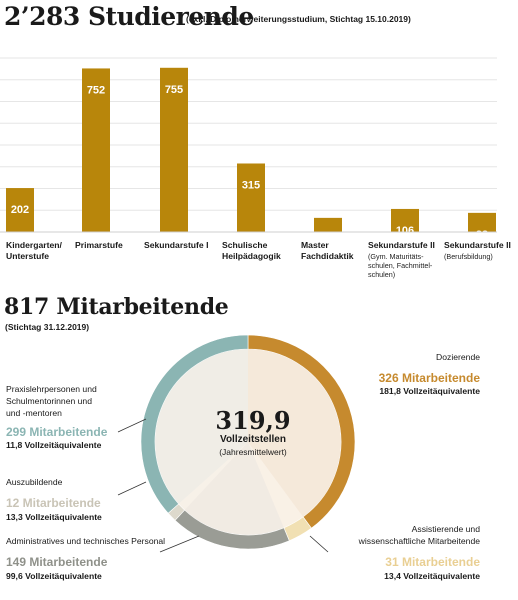 This screenshot has height=600, width=518. Describe the element at coordinates (57, 562) in the screenshot. I see `slice-count-administratives: 149 Mitarbeitende` at that location.